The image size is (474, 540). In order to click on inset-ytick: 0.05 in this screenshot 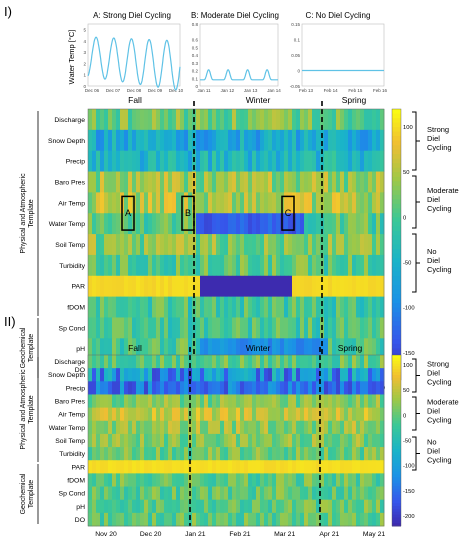, I will do `click(295, 55)`.